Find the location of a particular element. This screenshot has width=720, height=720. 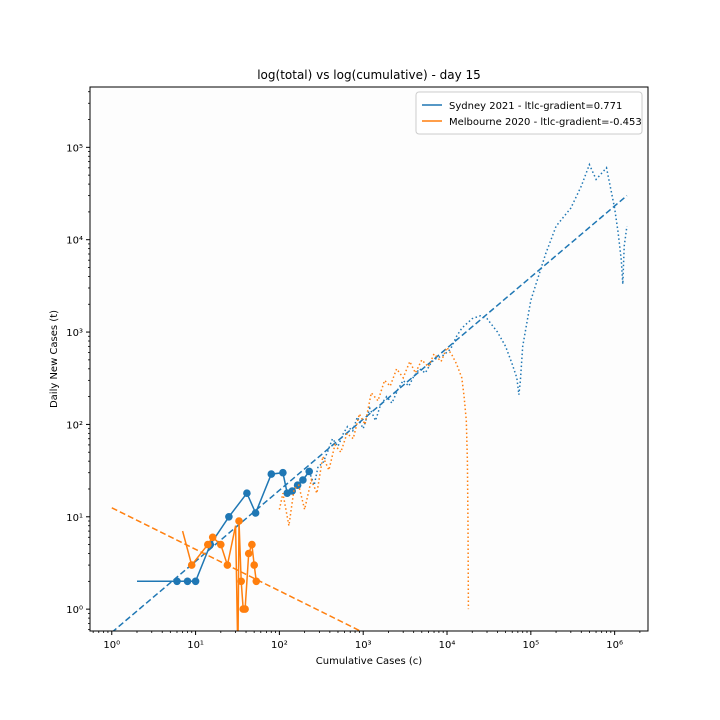

y-axis-label: Daily New Cases (t) is located at coordinates (54, 359).